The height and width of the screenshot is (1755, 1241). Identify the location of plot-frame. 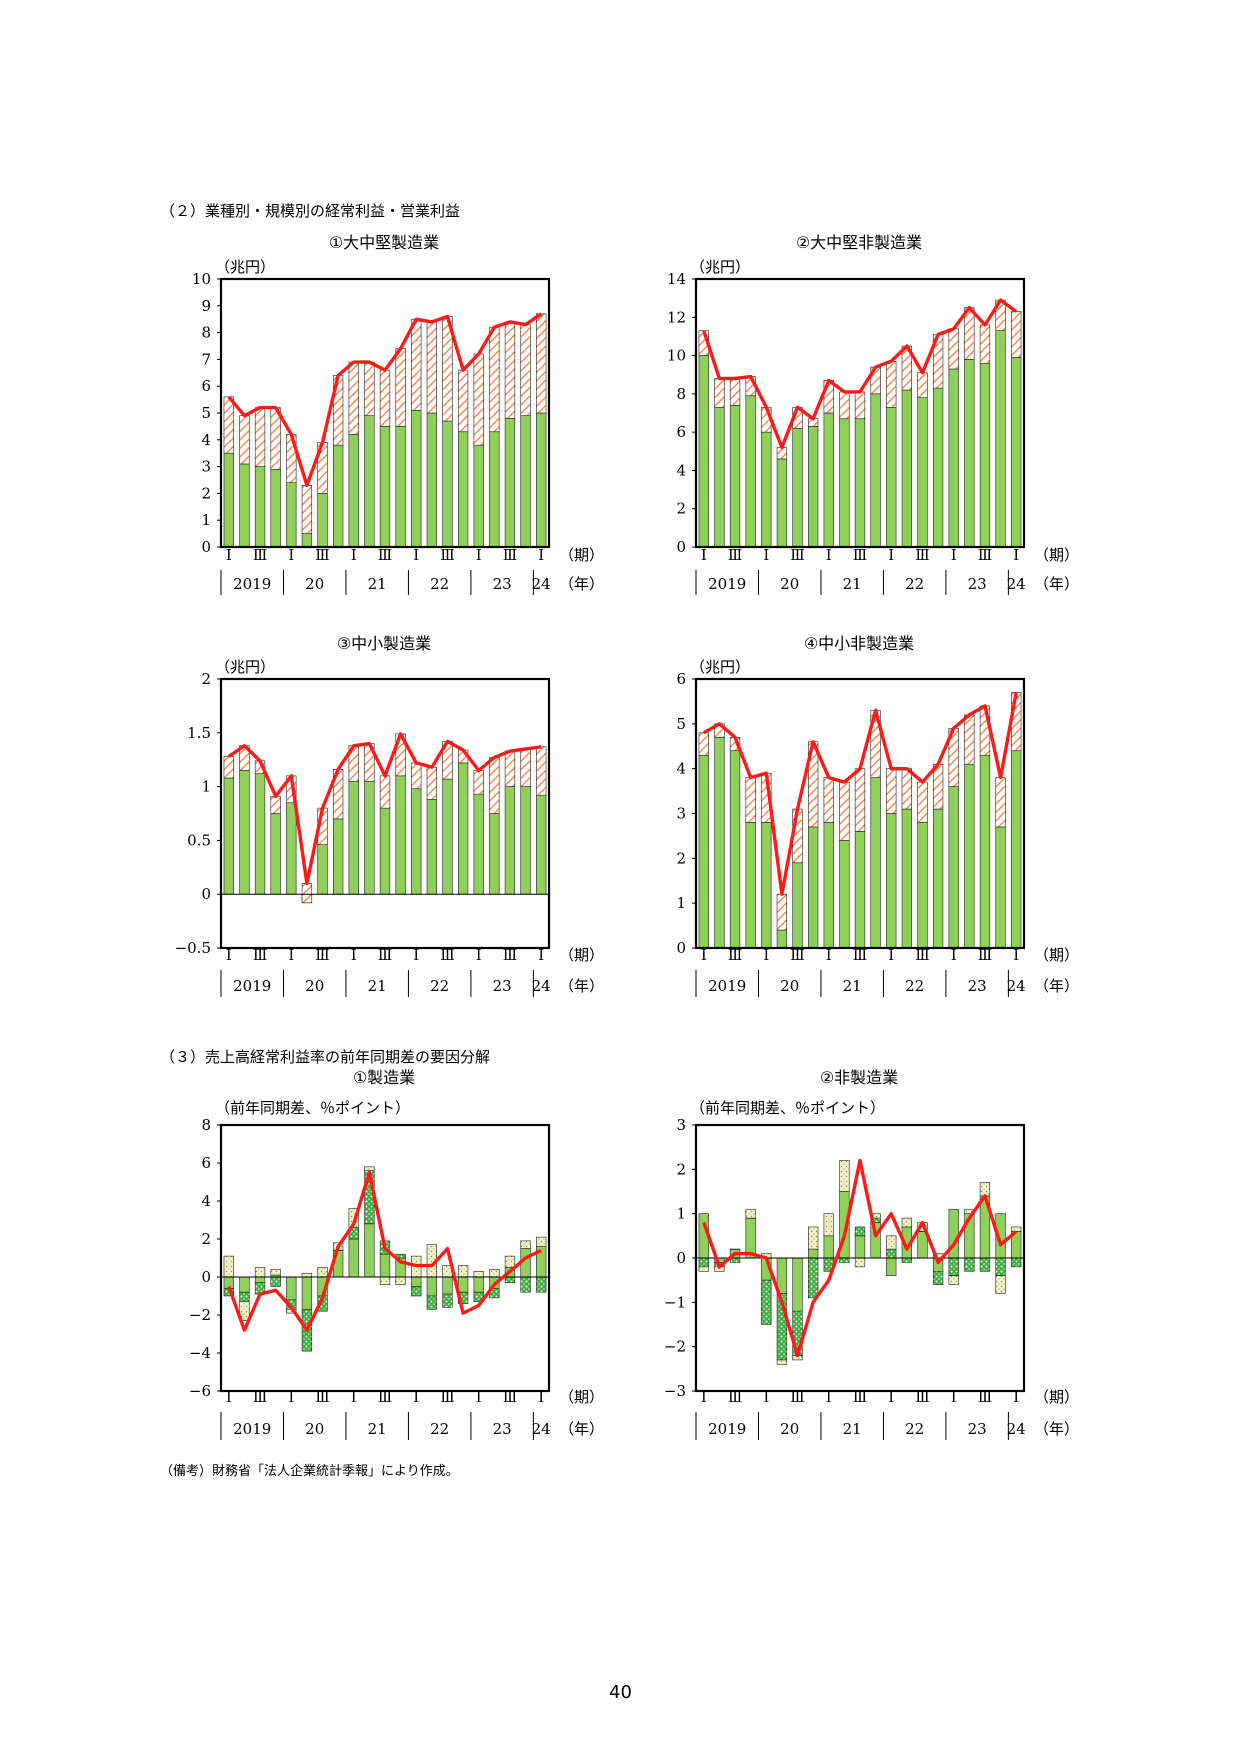
(385, 413).